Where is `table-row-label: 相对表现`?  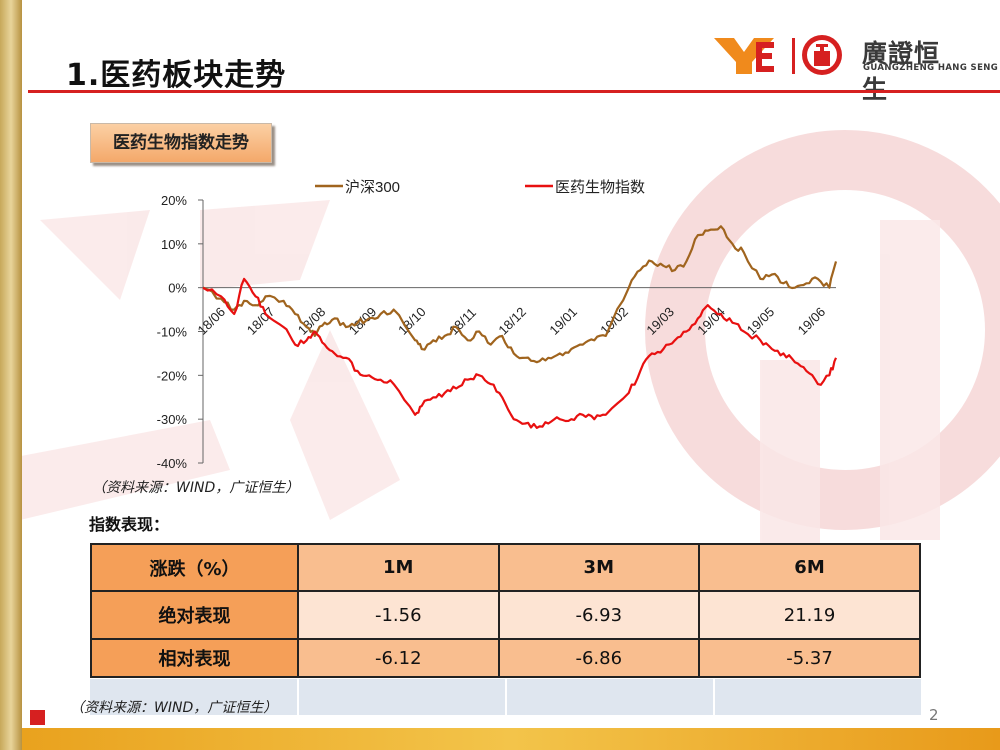 table-row-label: 相对表现 is located at coordinates (194, 658).